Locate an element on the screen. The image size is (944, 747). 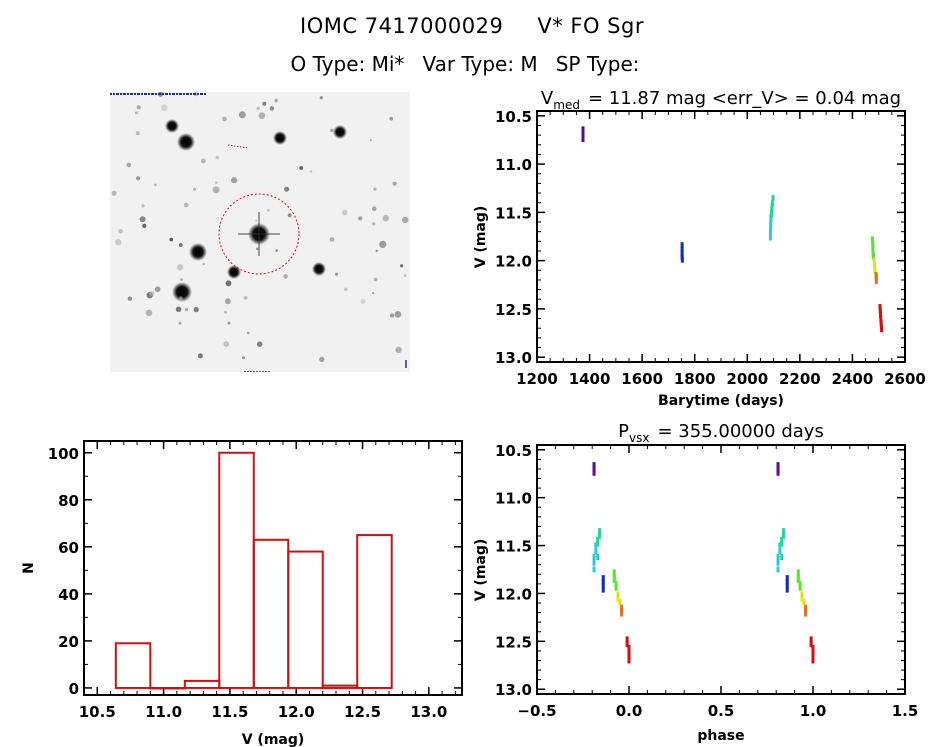
target-spikes is located at coordinates (259, 234).